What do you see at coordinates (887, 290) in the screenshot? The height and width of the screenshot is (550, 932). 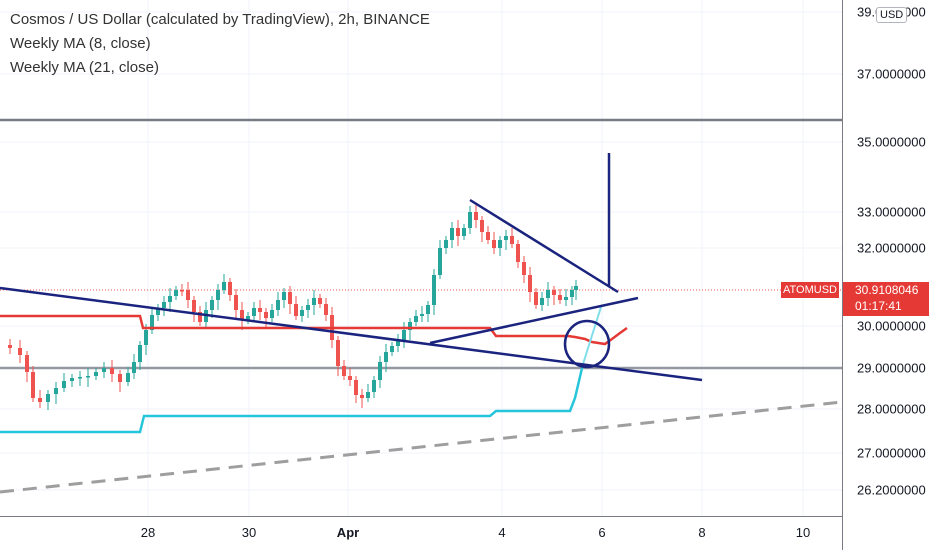 I see `last-price-value: 30.9108046` at bounding box center [887, 290].